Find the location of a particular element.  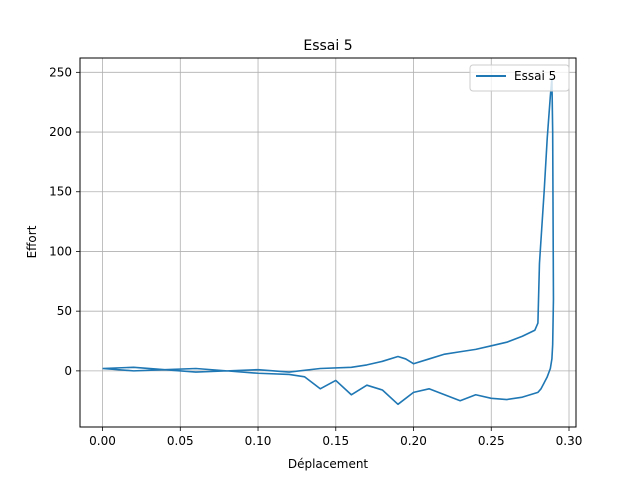

x-tick-label: 0.05 is located at coordinates (180, 441).